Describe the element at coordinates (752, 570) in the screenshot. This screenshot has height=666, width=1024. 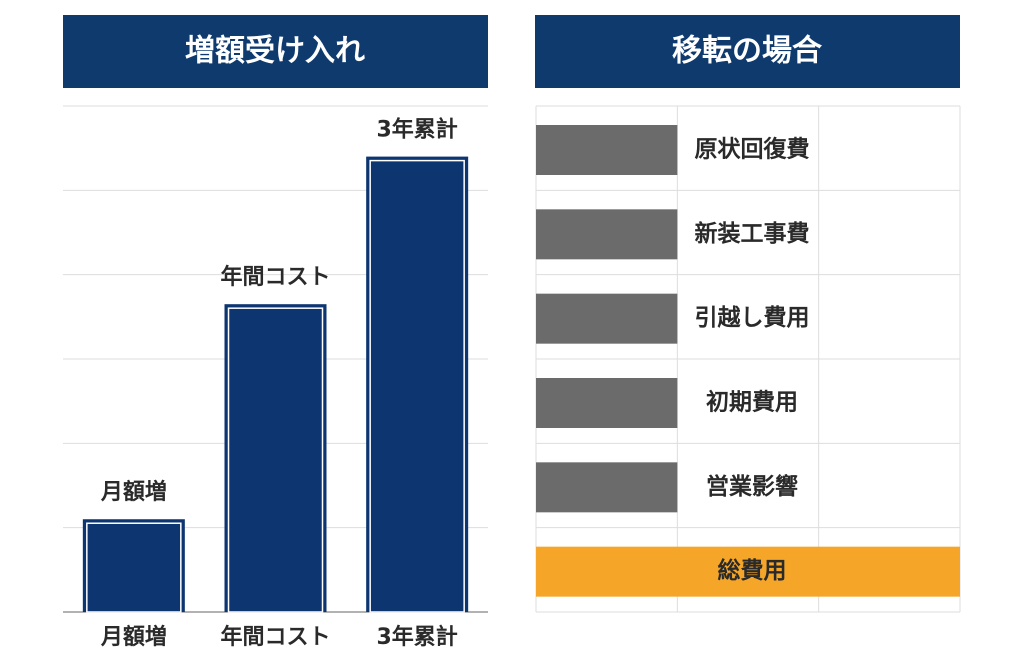
I see `category-label: 総費用` at that location.